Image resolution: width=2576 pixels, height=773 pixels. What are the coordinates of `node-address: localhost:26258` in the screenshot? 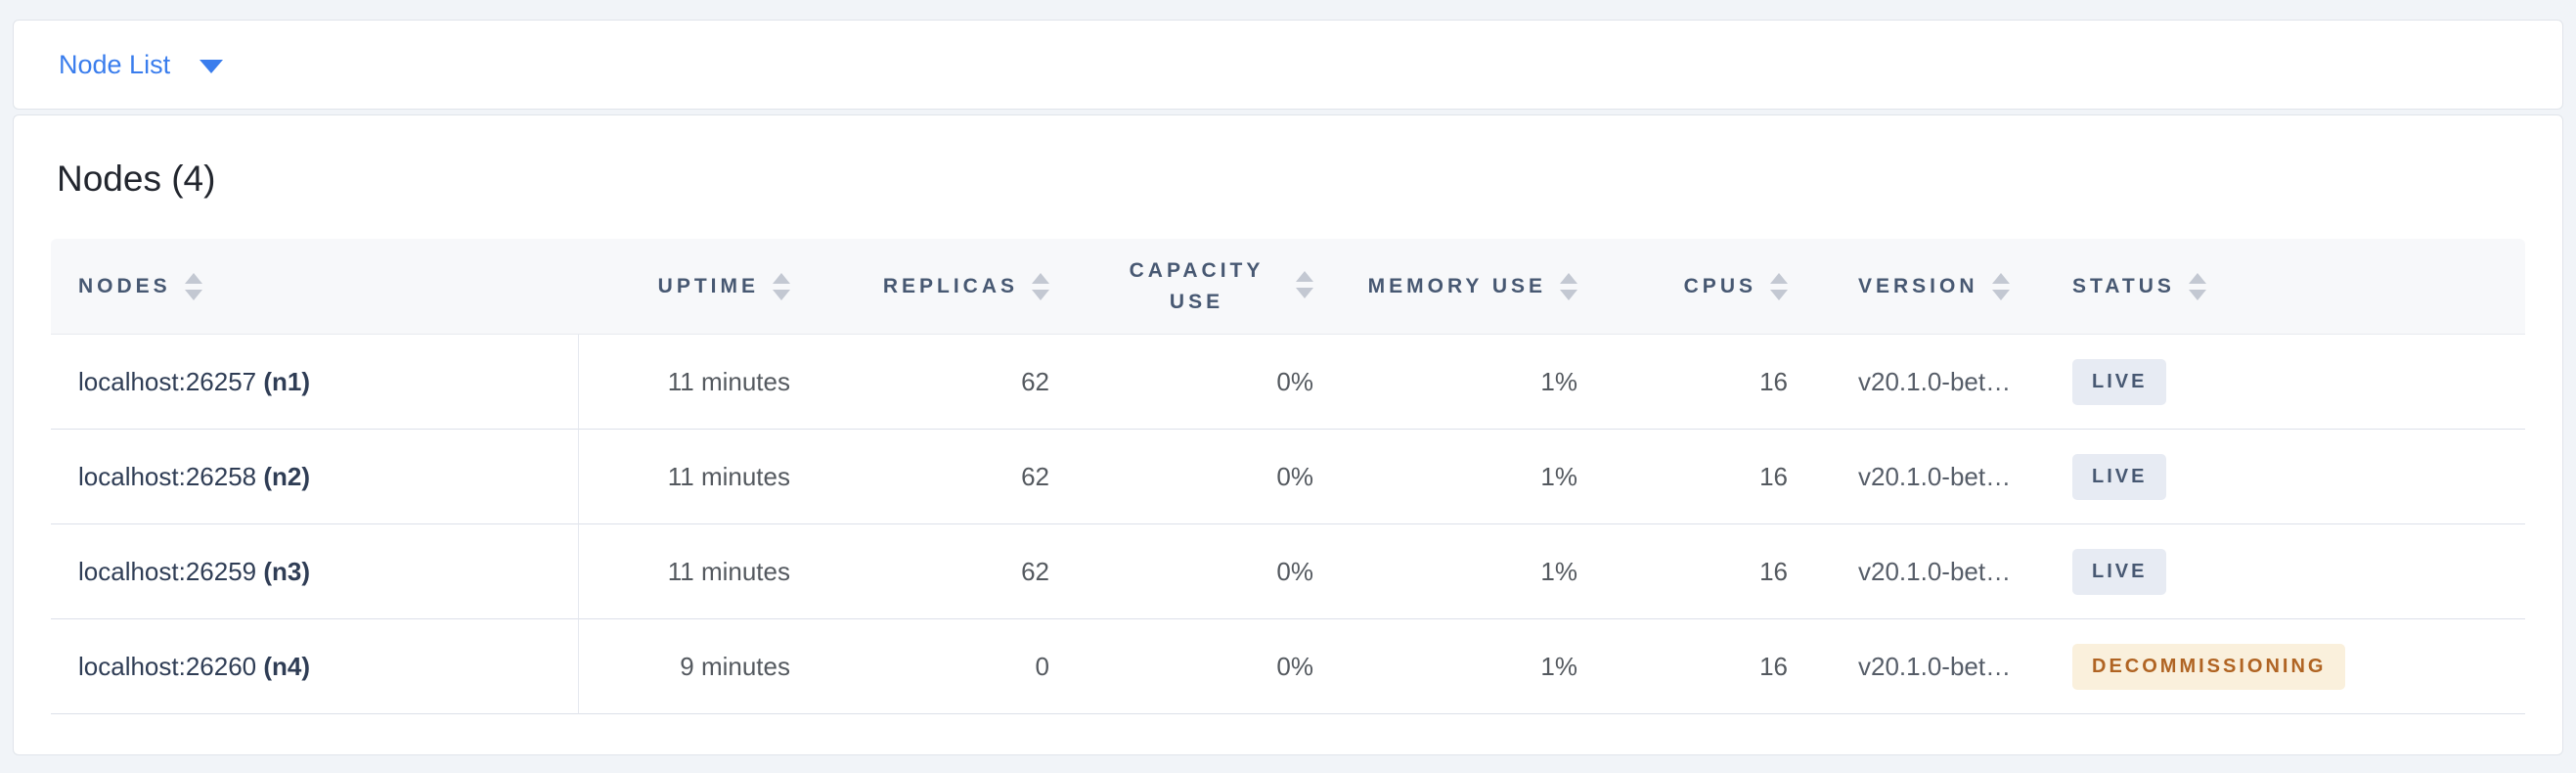 It's located at (171, 476).